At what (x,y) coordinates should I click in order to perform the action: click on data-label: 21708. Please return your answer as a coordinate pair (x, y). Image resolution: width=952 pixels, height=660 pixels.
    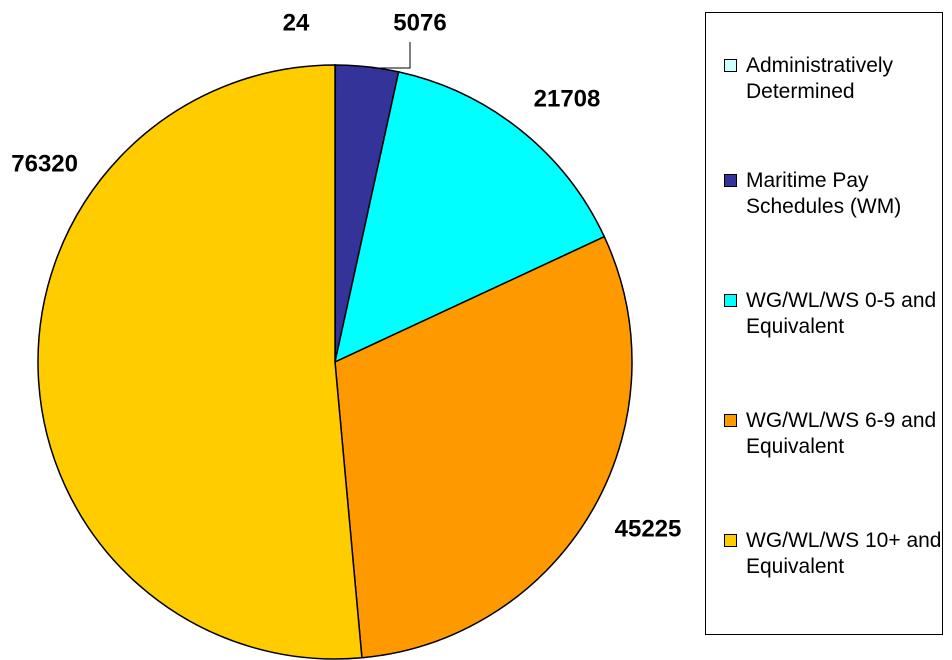
    Looking at the image, I should click on (567, 98).